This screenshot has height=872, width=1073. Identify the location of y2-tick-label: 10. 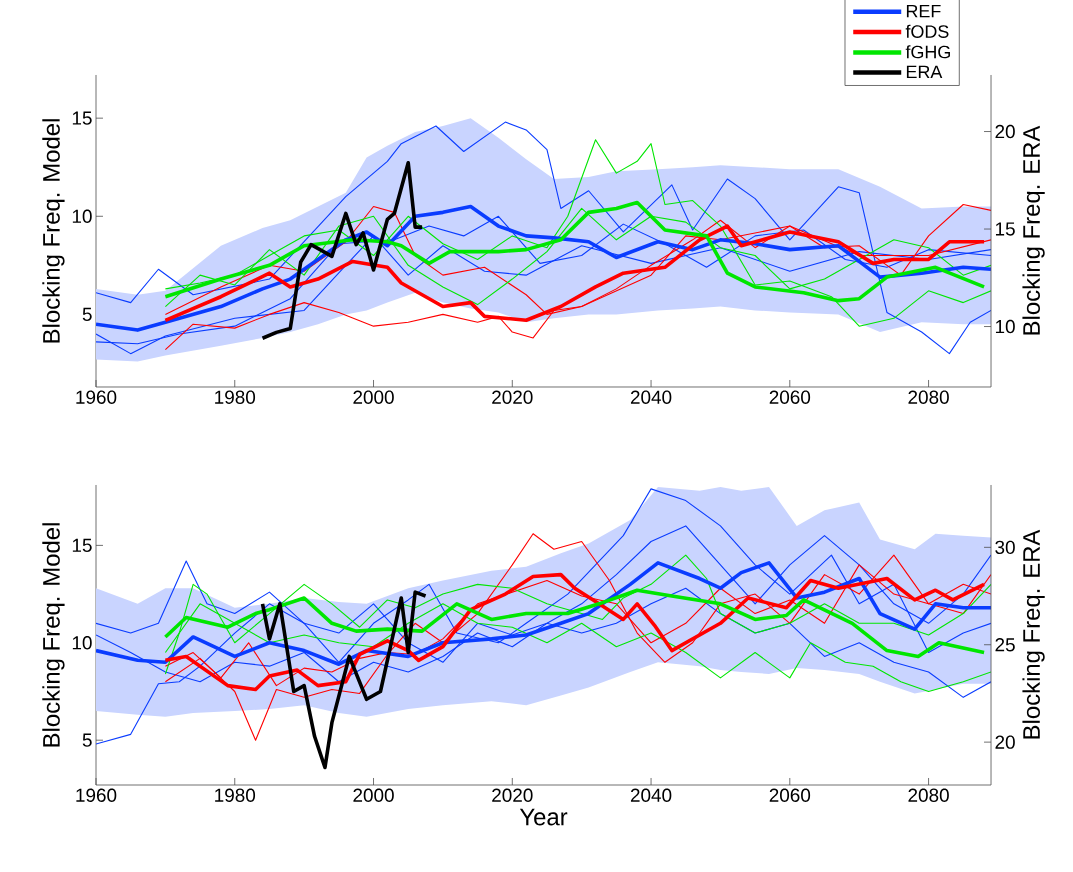
(1005, 326).